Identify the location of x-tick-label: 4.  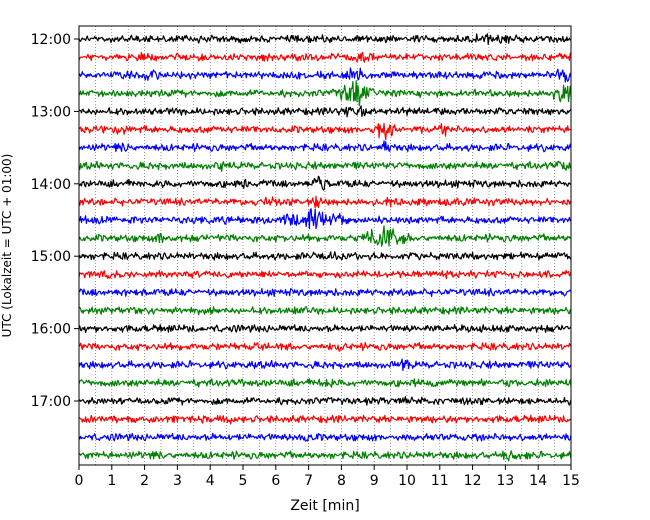
(210, 481).